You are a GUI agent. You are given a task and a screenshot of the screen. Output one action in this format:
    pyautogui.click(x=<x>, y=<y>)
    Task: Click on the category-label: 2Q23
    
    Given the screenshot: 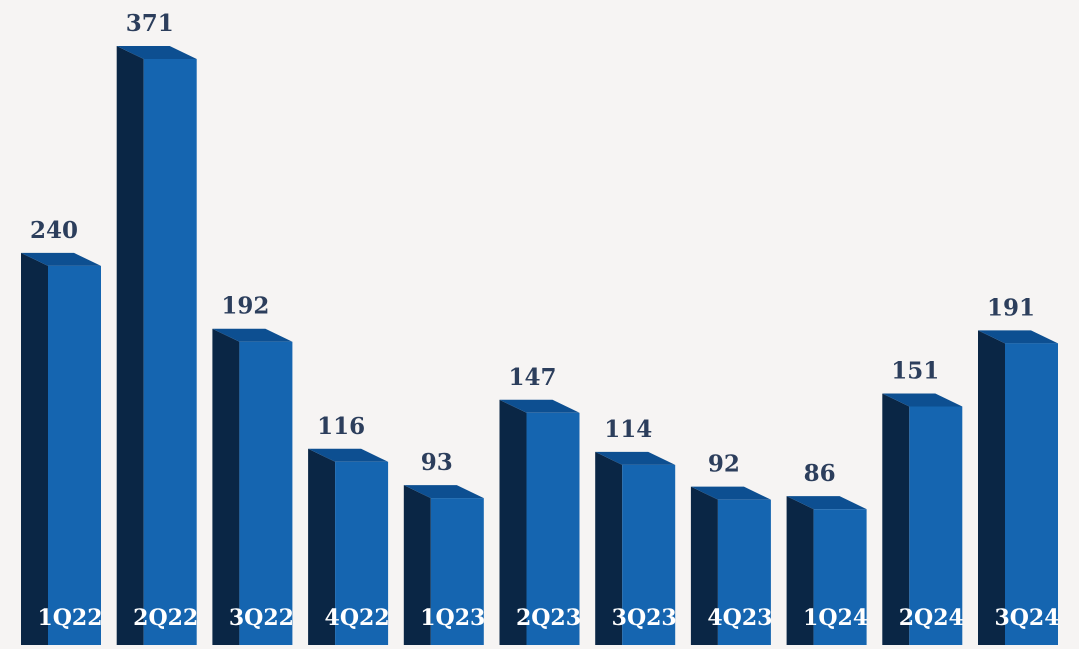 What is the action you would take?
    pyautogui.click(x=548, y=618)
    